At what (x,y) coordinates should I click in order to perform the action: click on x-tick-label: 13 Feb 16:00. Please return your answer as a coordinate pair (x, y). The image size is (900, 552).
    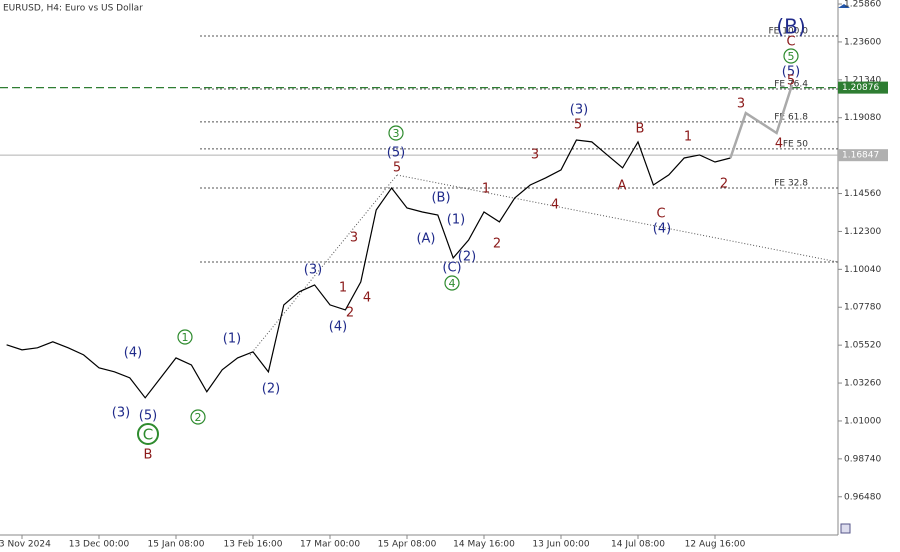
    Looking at the image, I should click on (252, 545).